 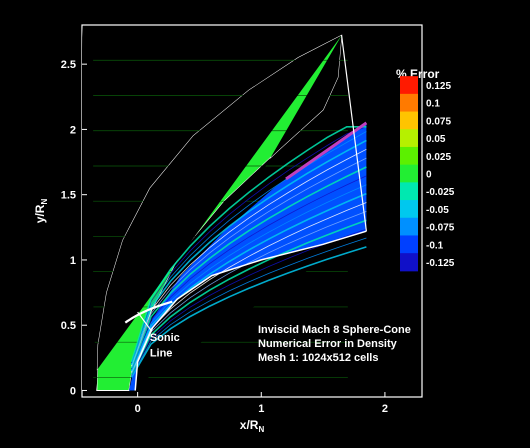 What do you see at coordinates (161, 354) in the screenshot?
I see `sonic-line-label: Line` at bounding box center [161, 354].